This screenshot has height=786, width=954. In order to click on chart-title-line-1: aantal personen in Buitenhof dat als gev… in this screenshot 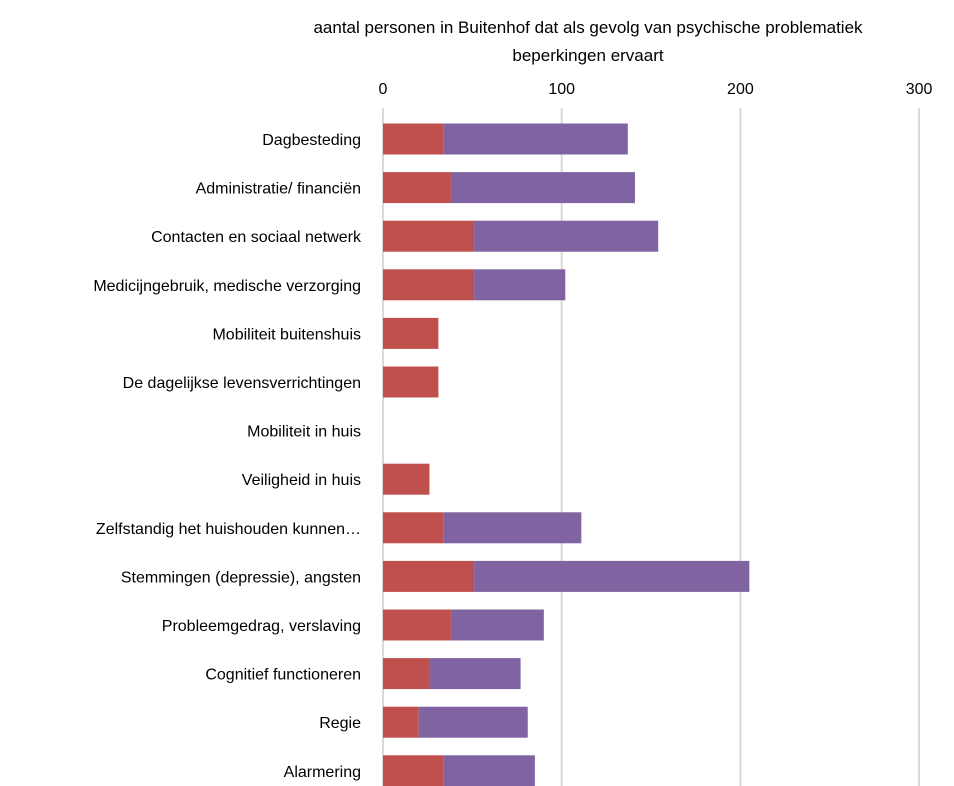, I will do `click(588, 27)`.